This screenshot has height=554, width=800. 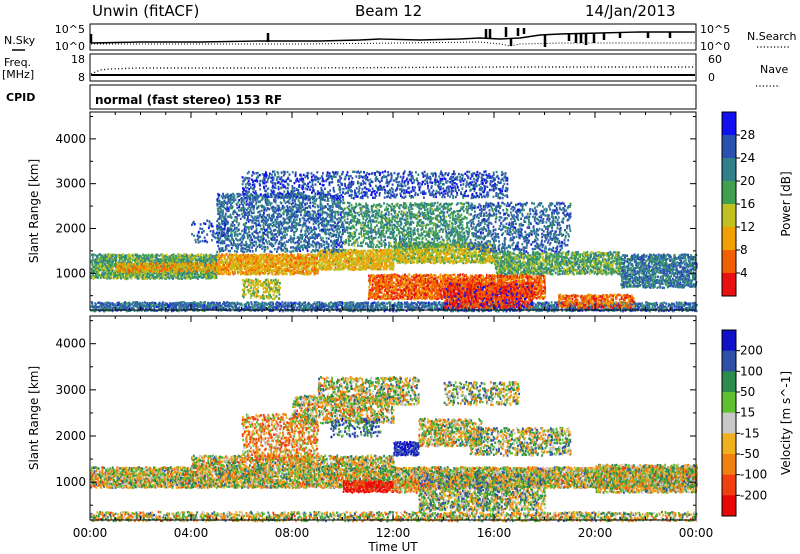 I want to click on nsky-right-tick-bottom: 10^0, so click(x=715, y=46).